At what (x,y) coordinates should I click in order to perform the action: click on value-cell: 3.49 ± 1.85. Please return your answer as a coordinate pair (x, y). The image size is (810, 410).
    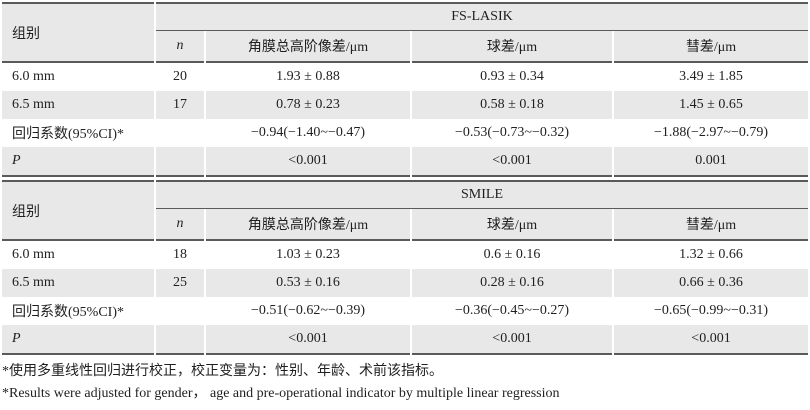
    Looking at the image, I should click on (711, 77).